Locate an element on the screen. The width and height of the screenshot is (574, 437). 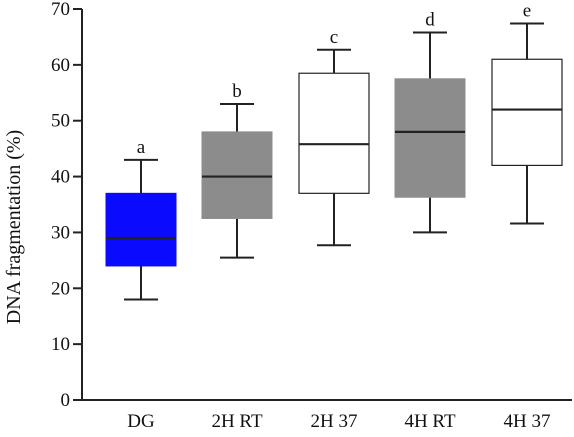
x-category-label: DG is located at coordinates (141, 421).